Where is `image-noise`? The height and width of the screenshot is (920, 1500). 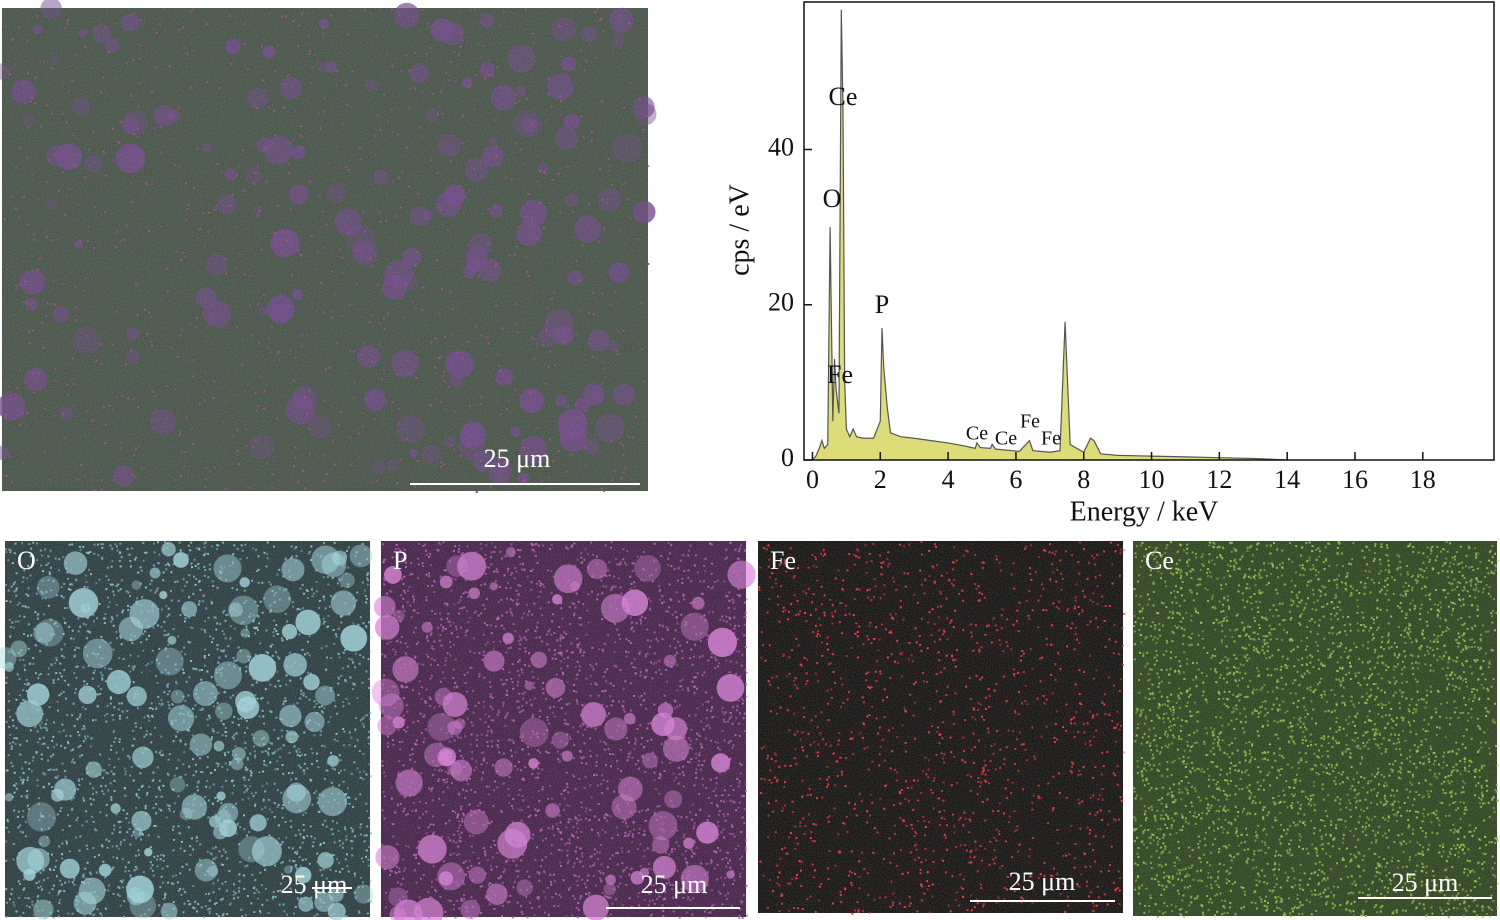 image-noise is located at coordinates (187, 729).